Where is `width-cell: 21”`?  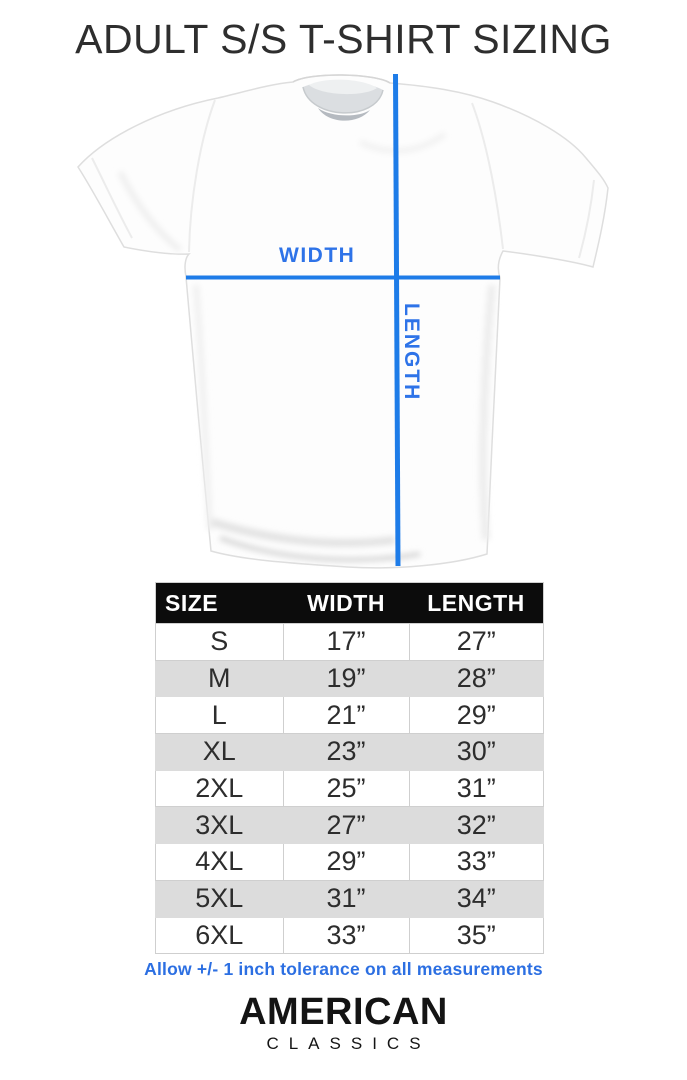
width-cell: 21” is located at coordinates (346, 715).